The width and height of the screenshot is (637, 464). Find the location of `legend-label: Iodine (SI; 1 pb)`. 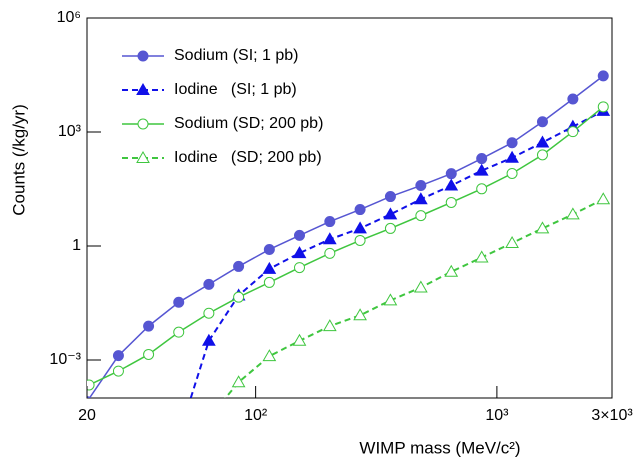

legend-label: Iodine (SI; 1 pb) is located at coordinates (235, 89).